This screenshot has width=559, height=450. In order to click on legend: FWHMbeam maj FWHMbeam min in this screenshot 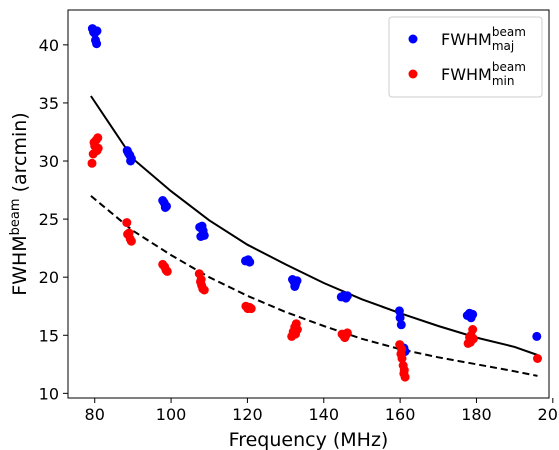, I will do `click(465, 57)`.